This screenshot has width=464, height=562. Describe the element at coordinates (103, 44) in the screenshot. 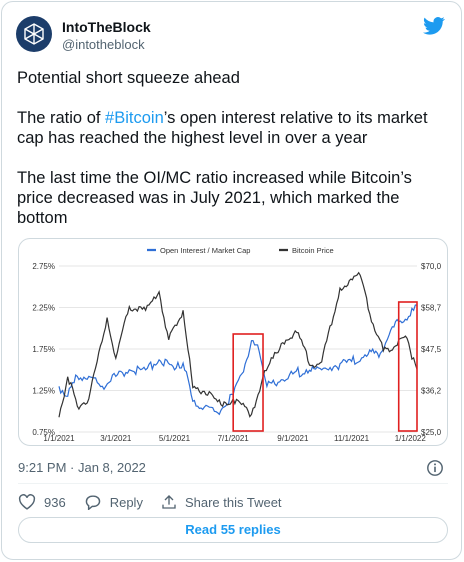

I see `author-handle: @intotheblock` at that location.